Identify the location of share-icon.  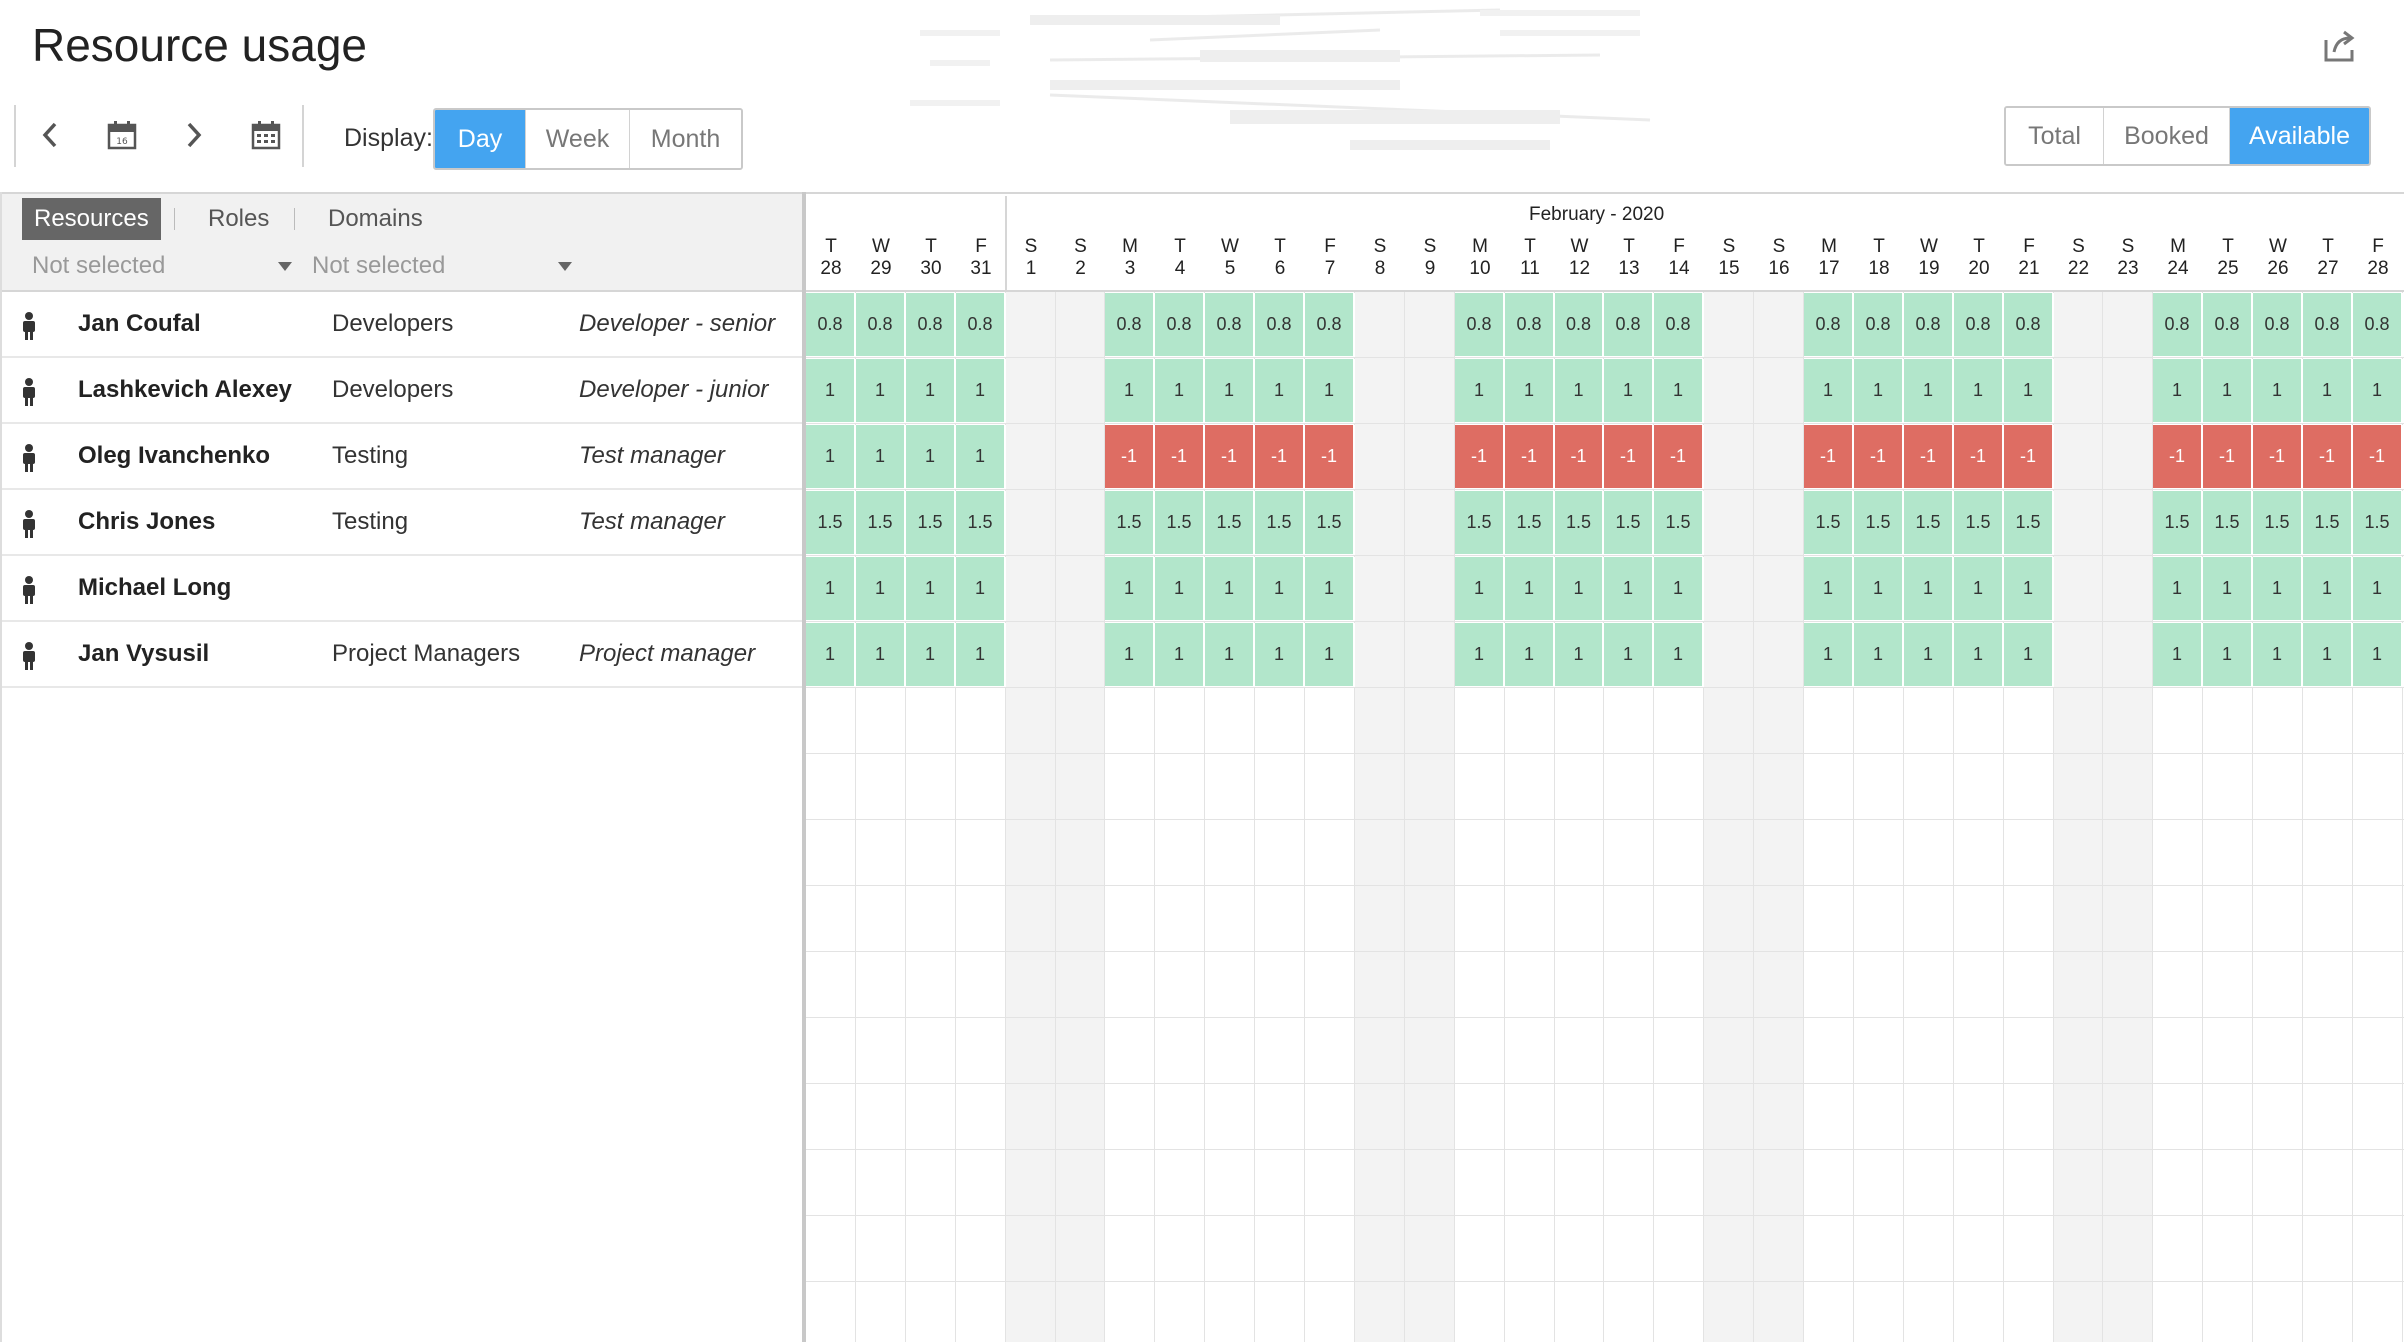
(2340, 46).